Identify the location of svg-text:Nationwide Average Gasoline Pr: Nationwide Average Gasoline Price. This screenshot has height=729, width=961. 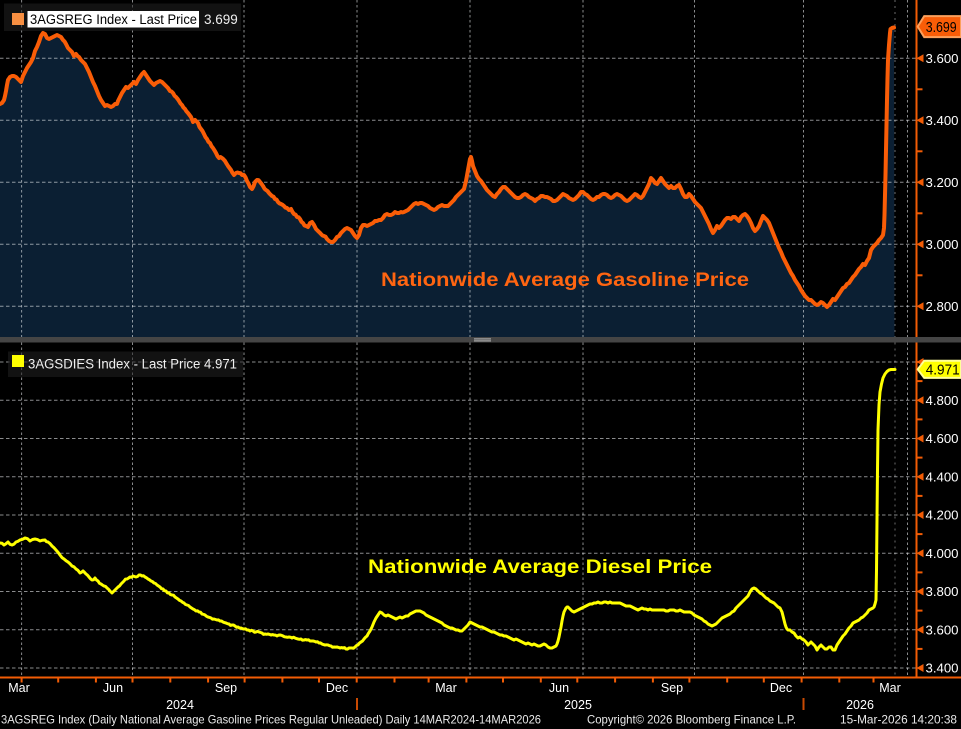
(565, 280).